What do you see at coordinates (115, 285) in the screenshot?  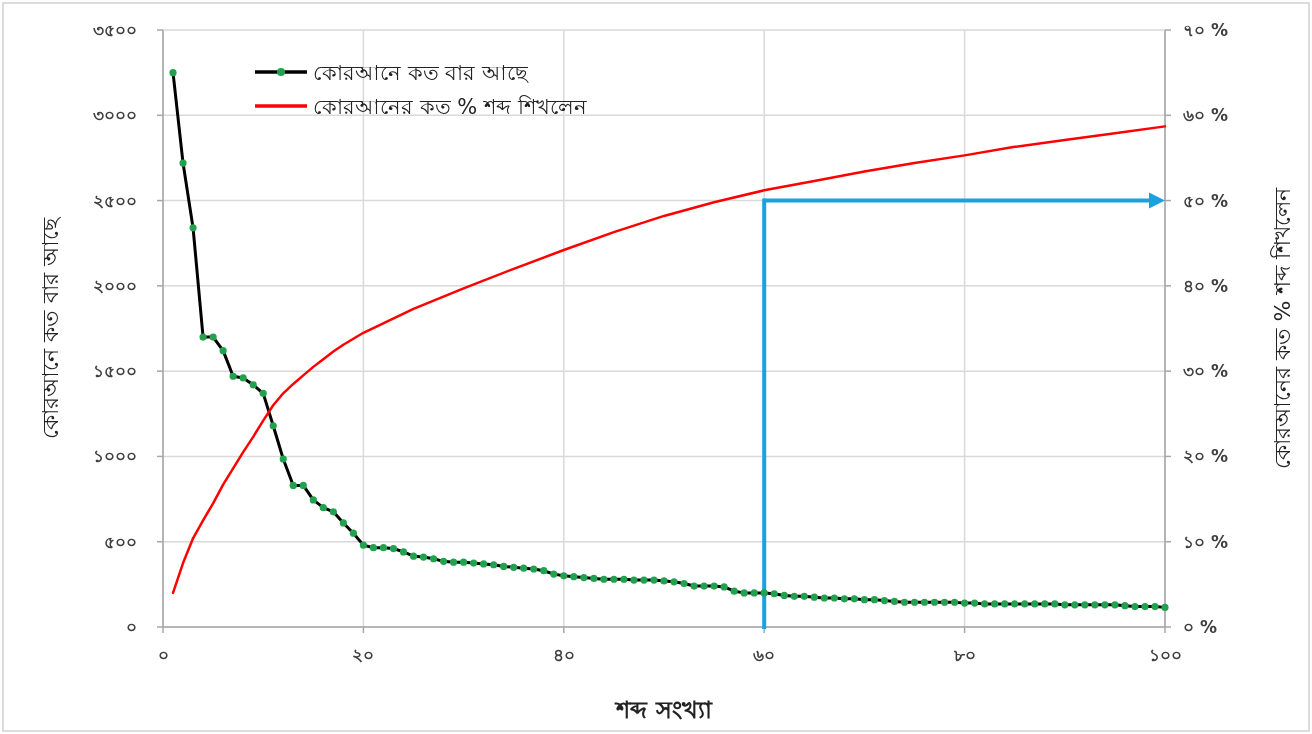 I see `y-tick-label: ২০০০` at bounding box center [115, 285].